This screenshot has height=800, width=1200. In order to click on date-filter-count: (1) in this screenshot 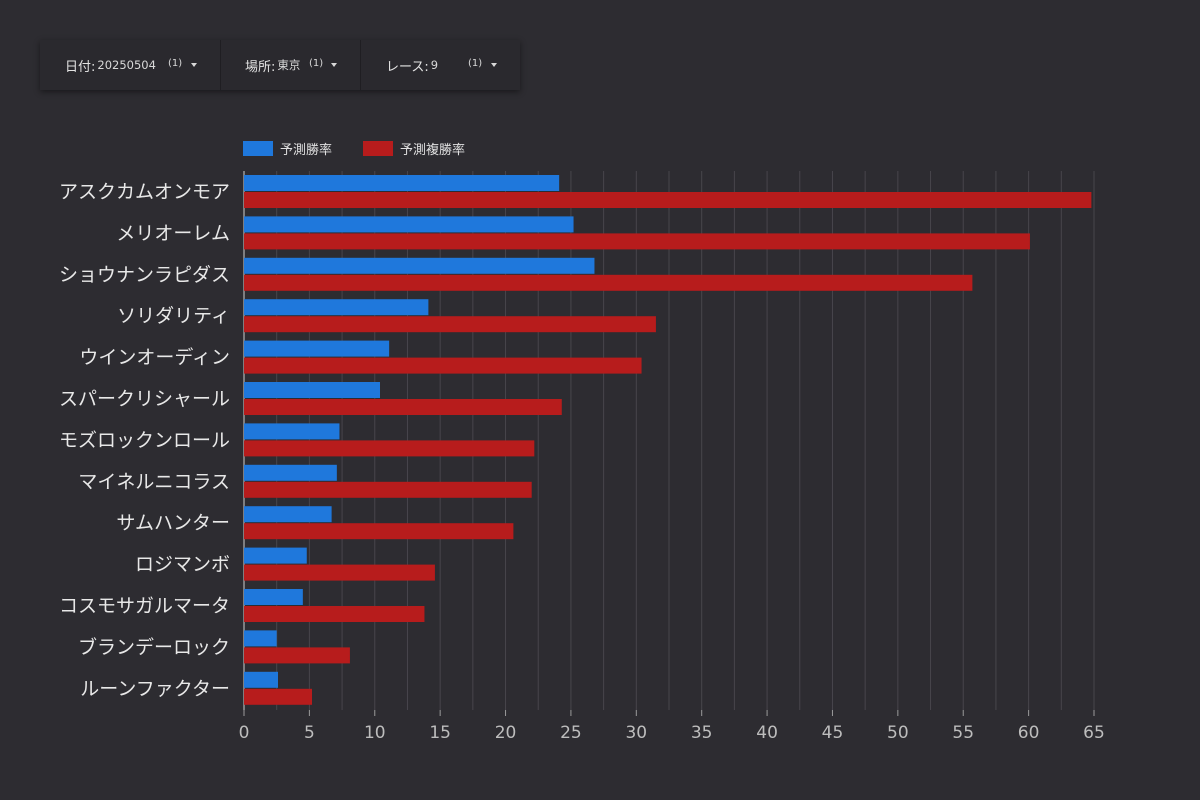, I will do `click(175, 63)`.